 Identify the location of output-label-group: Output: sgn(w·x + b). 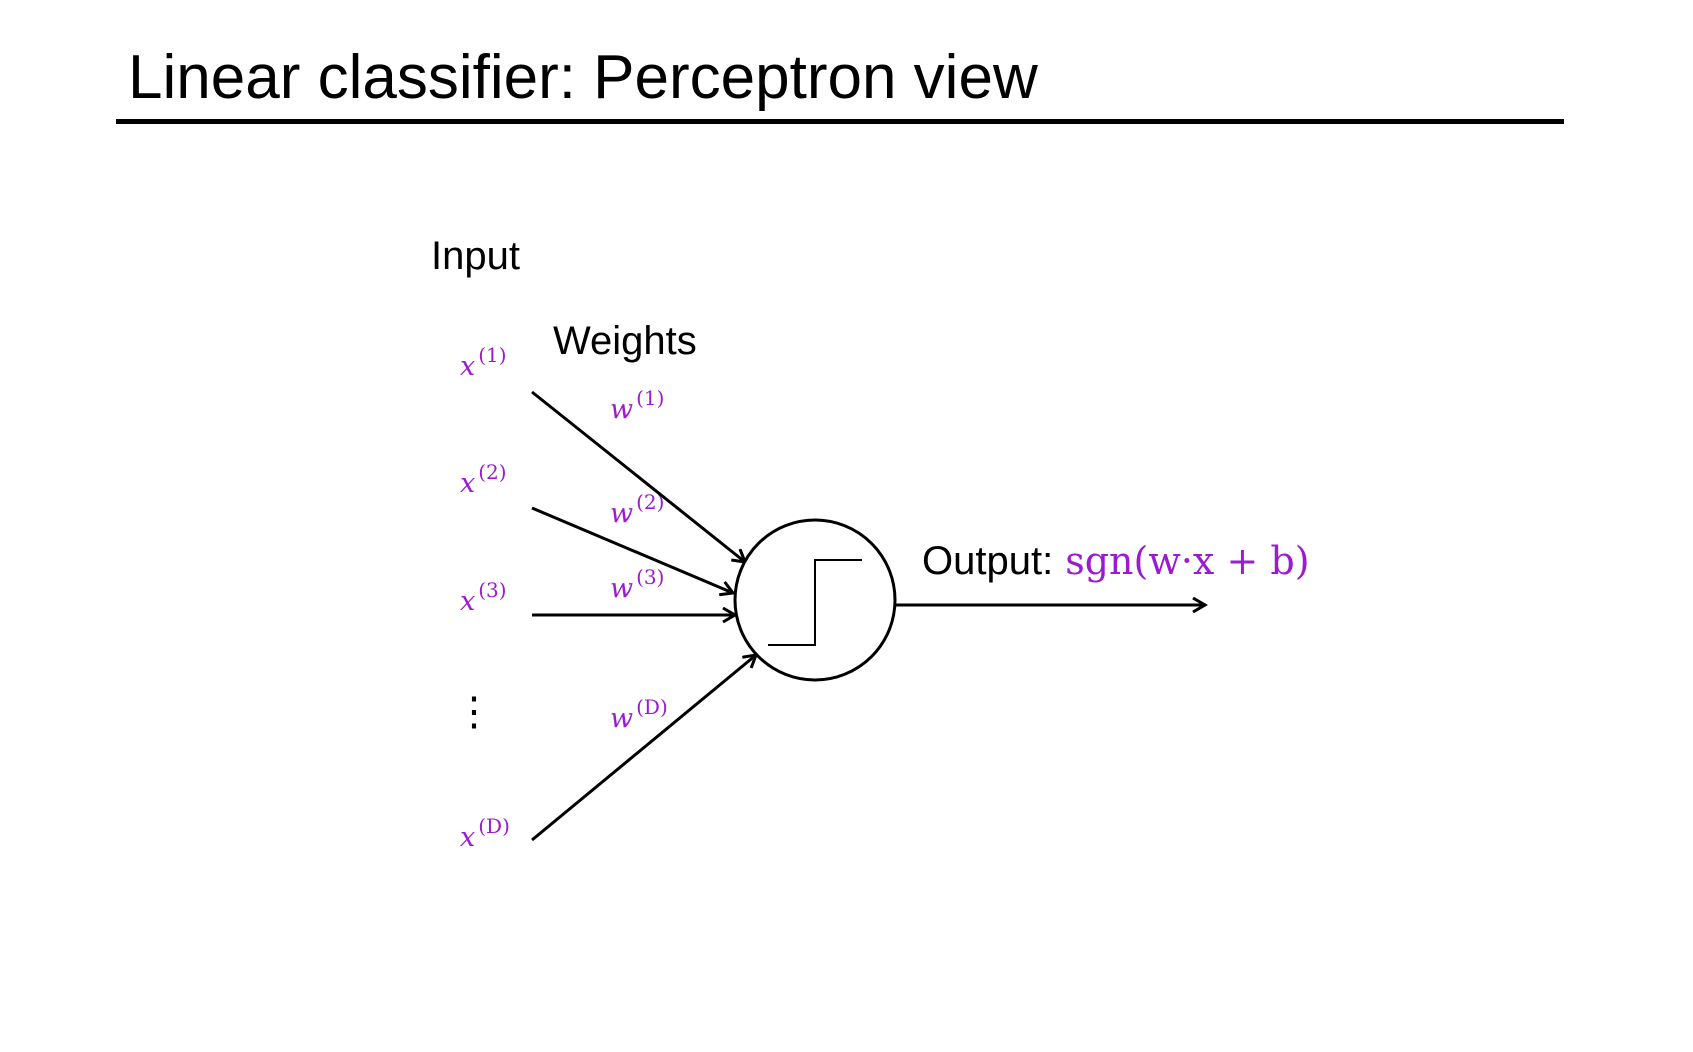
(1116, 561).